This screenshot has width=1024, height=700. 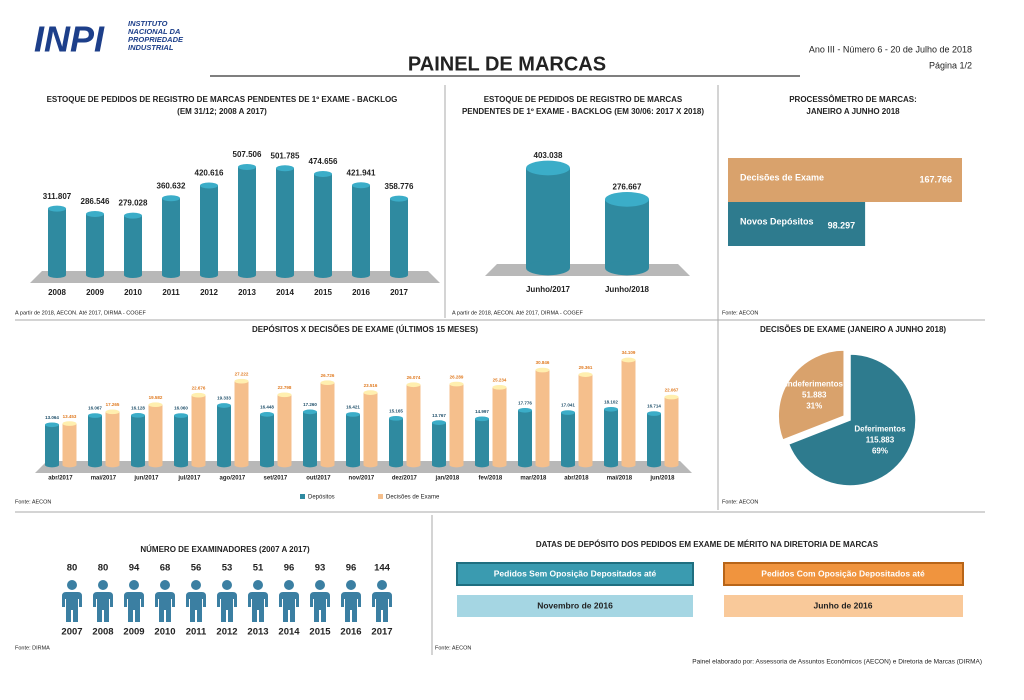 What do you see at coordinates (133, 292) in the screenshot?
I see `x-tick-label: 2010` at bounding box center [133, 292].